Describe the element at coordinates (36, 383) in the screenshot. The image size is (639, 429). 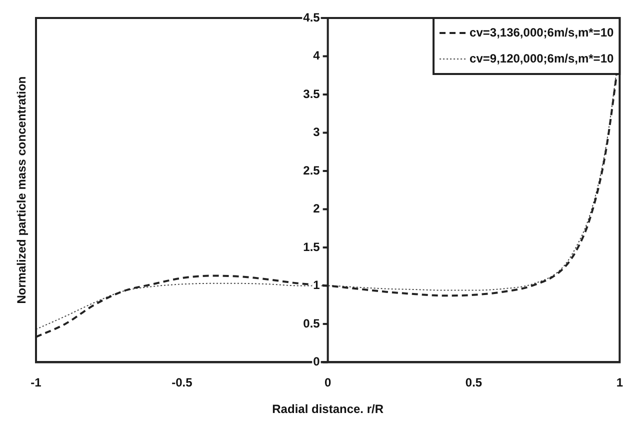
I see `x-tick-label: -1` at that location.